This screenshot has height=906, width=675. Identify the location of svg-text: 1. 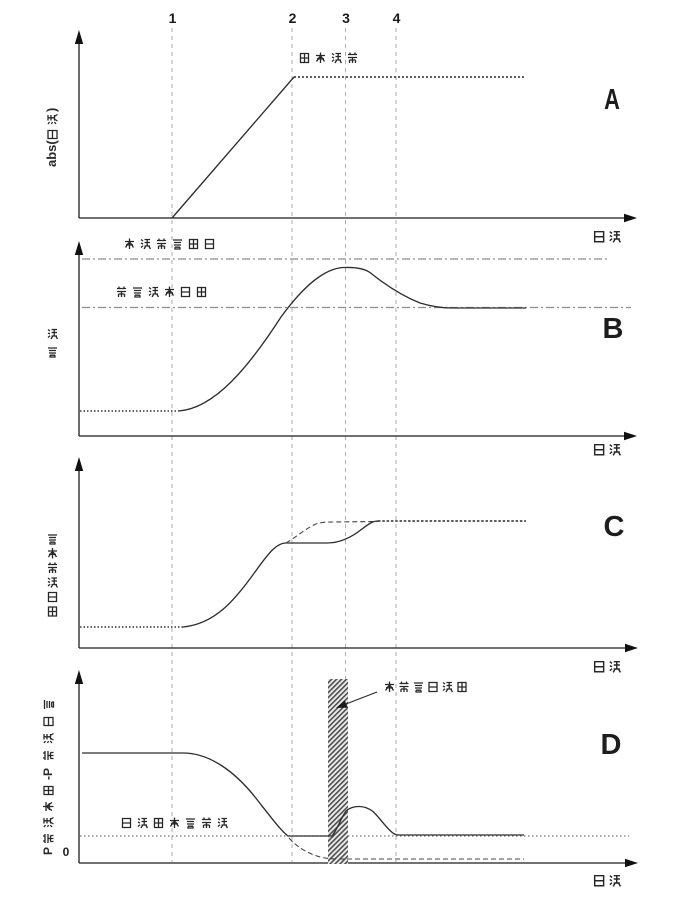
(173, 18).